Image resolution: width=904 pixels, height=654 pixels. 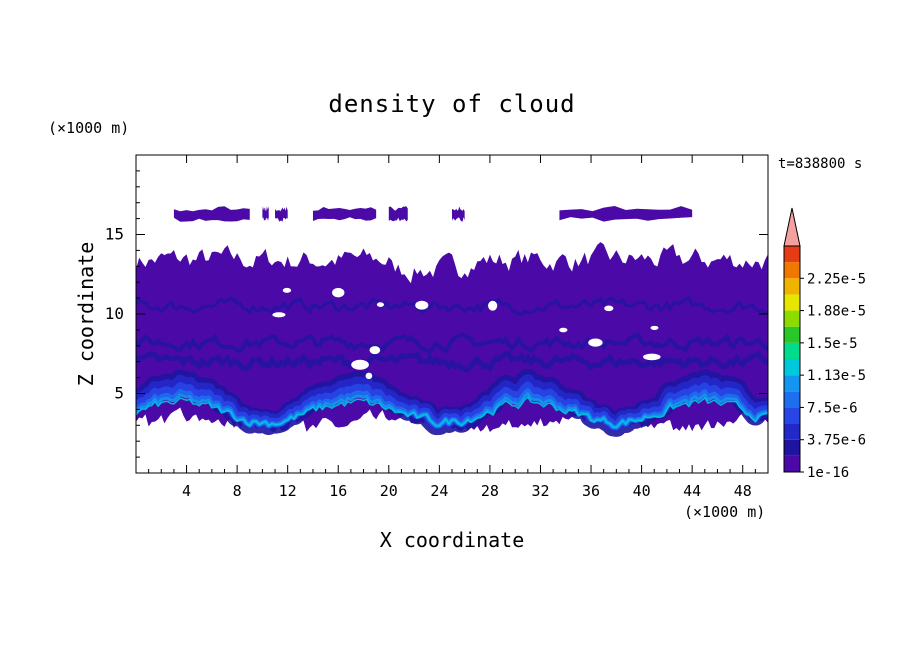 I want to click on y-tick-label: 15, so click(x=114, y=234).